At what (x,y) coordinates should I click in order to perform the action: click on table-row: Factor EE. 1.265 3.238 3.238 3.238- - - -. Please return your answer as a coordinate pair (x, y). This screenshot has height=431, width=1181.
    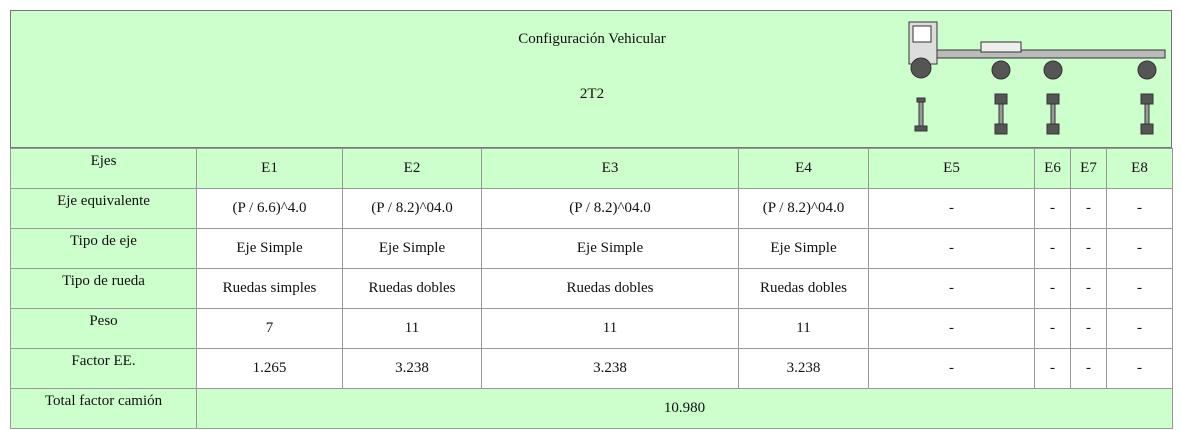
    Looking at the image, I should click on (591, 368).